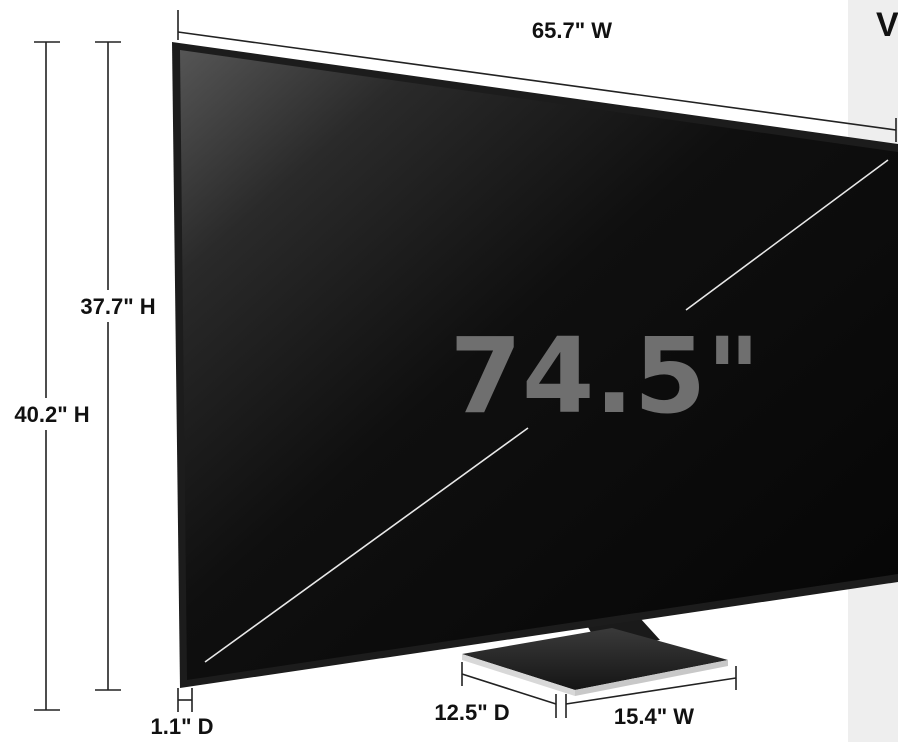 This screenshot has width=898, height=742. What do you see at coordinates (572, 30) in the screenshot?
I see `width-label: 65.7" W` at bounding box center [572, 30].